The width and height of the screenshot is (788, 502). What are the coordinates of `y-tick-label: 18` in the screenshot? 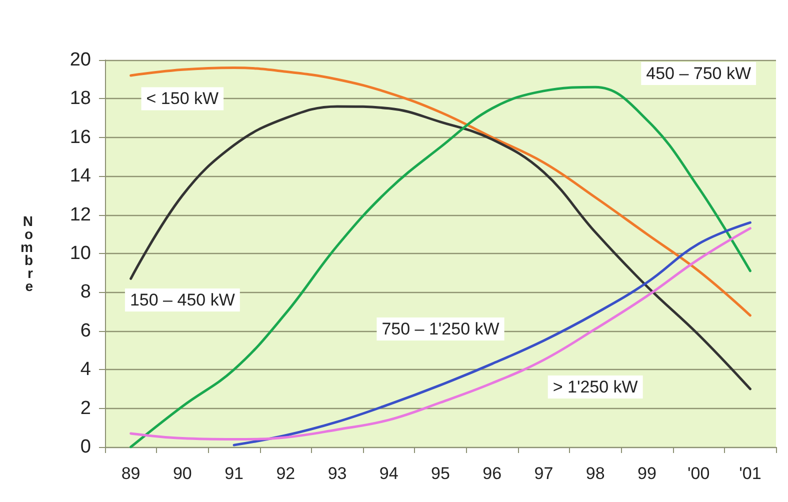 It's located at (80, 99).